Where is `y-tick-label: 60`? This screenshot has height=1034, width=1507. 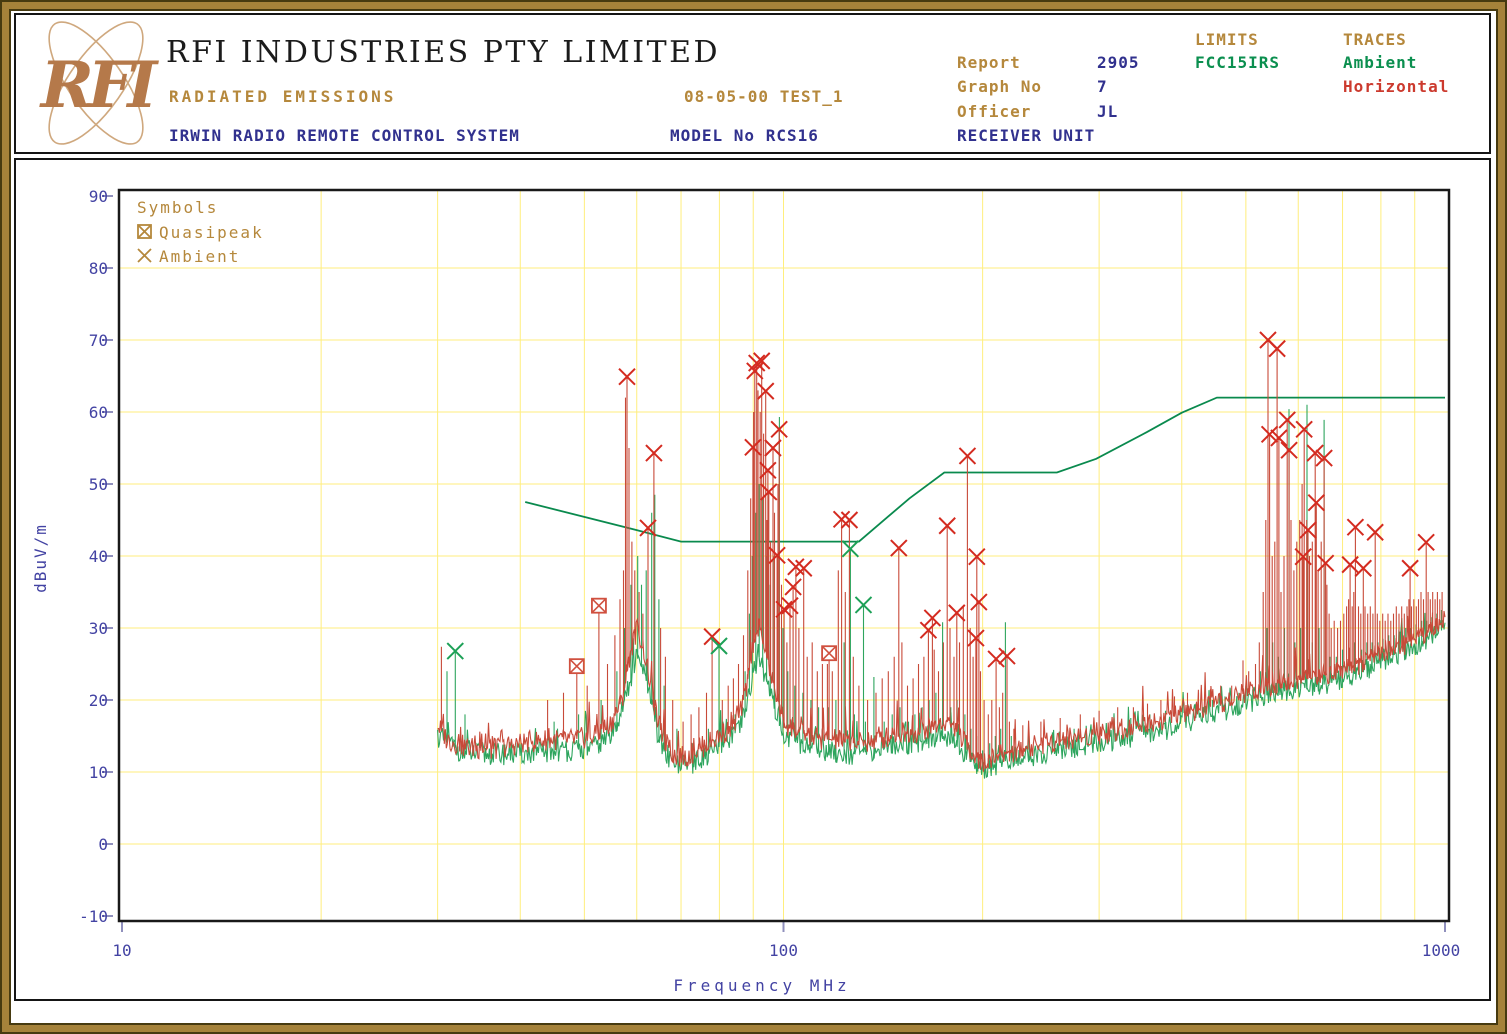 y-tick-label: 60 is located at coordinates (98, 412).